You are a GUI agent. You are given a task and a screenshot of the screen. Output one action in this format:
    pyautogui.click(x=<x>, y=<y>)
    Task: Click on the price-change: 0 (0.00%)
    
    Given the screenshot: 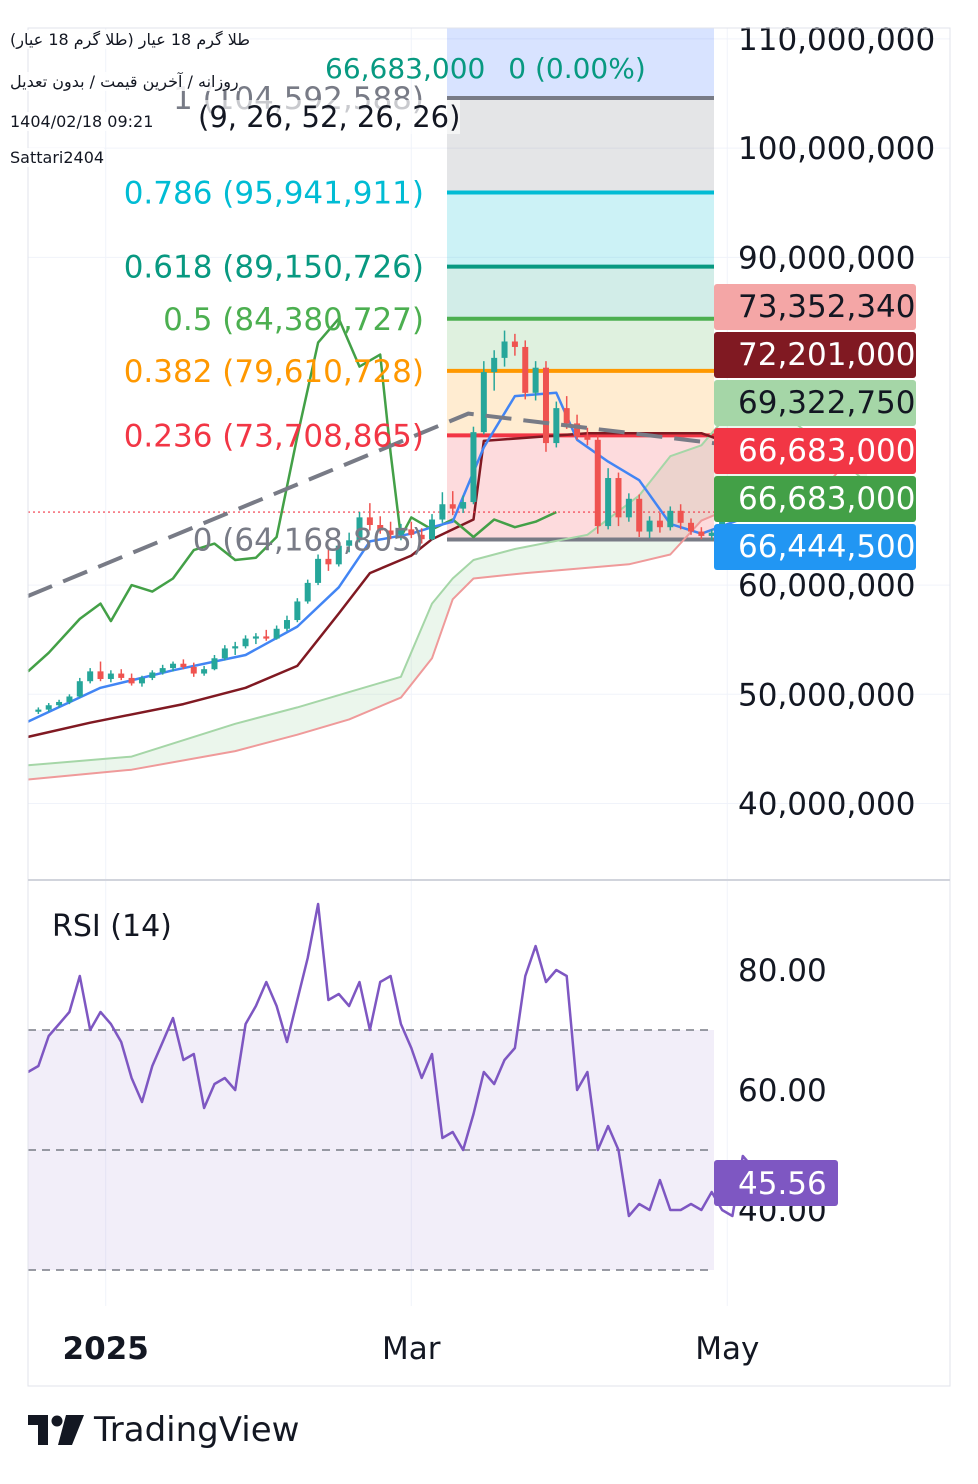 What is the action you would take?
    pyautogui.click(x=577, y=68)
    